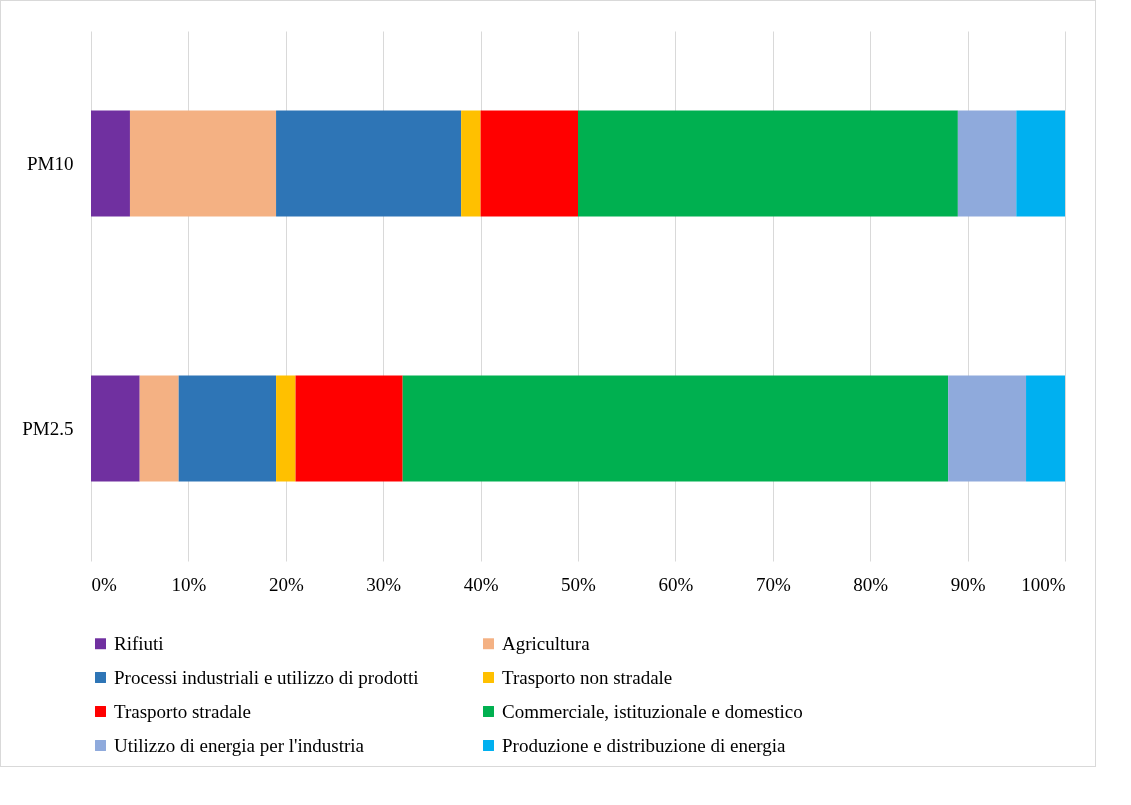  I want to click on legend-label: Trasporto non stradale, so click(587, 677).